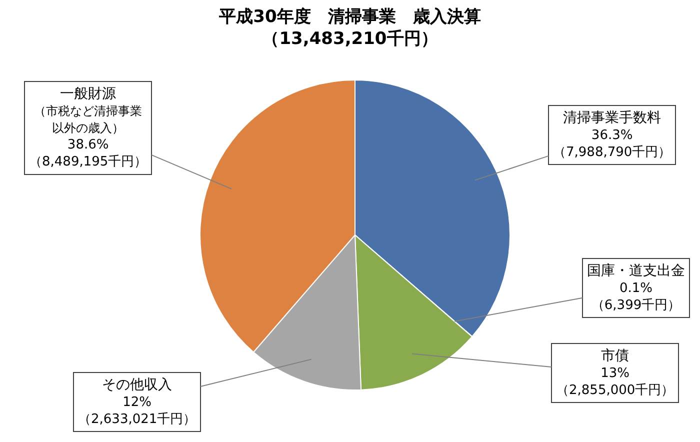 The height and width of the screenshot is (442, 700). What do you see at coordinates (88, 94) in the screenshot?
I see `slice-label: 一般財源` at bounding box center [88, 94].